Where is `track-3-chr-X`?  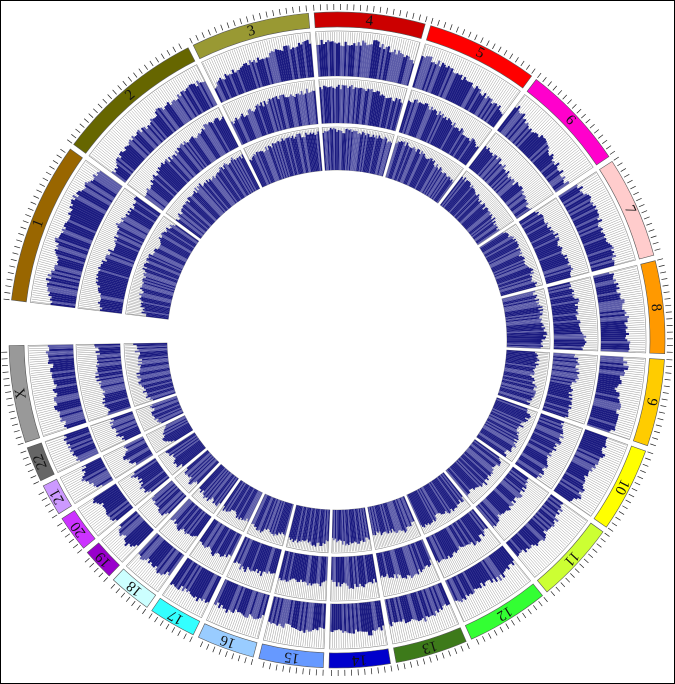
track-3-chr-X is located at coordinates (149, 374).